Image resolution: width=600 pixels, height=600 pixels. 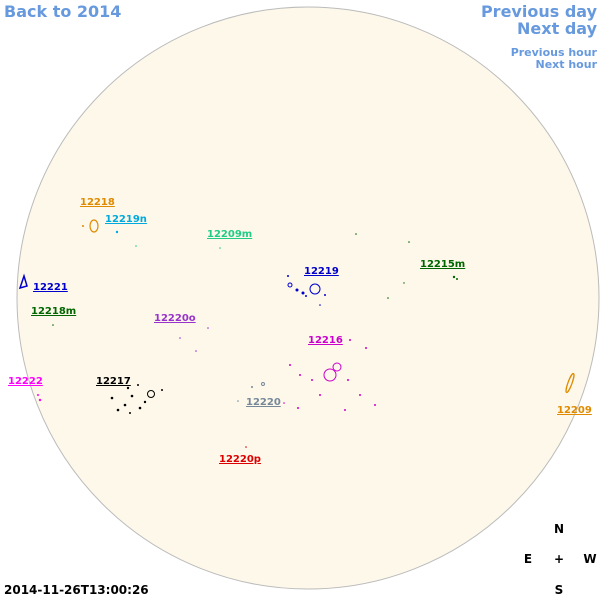 I want to click on next-hour-link: Next hour, so click(x=567, y=64).